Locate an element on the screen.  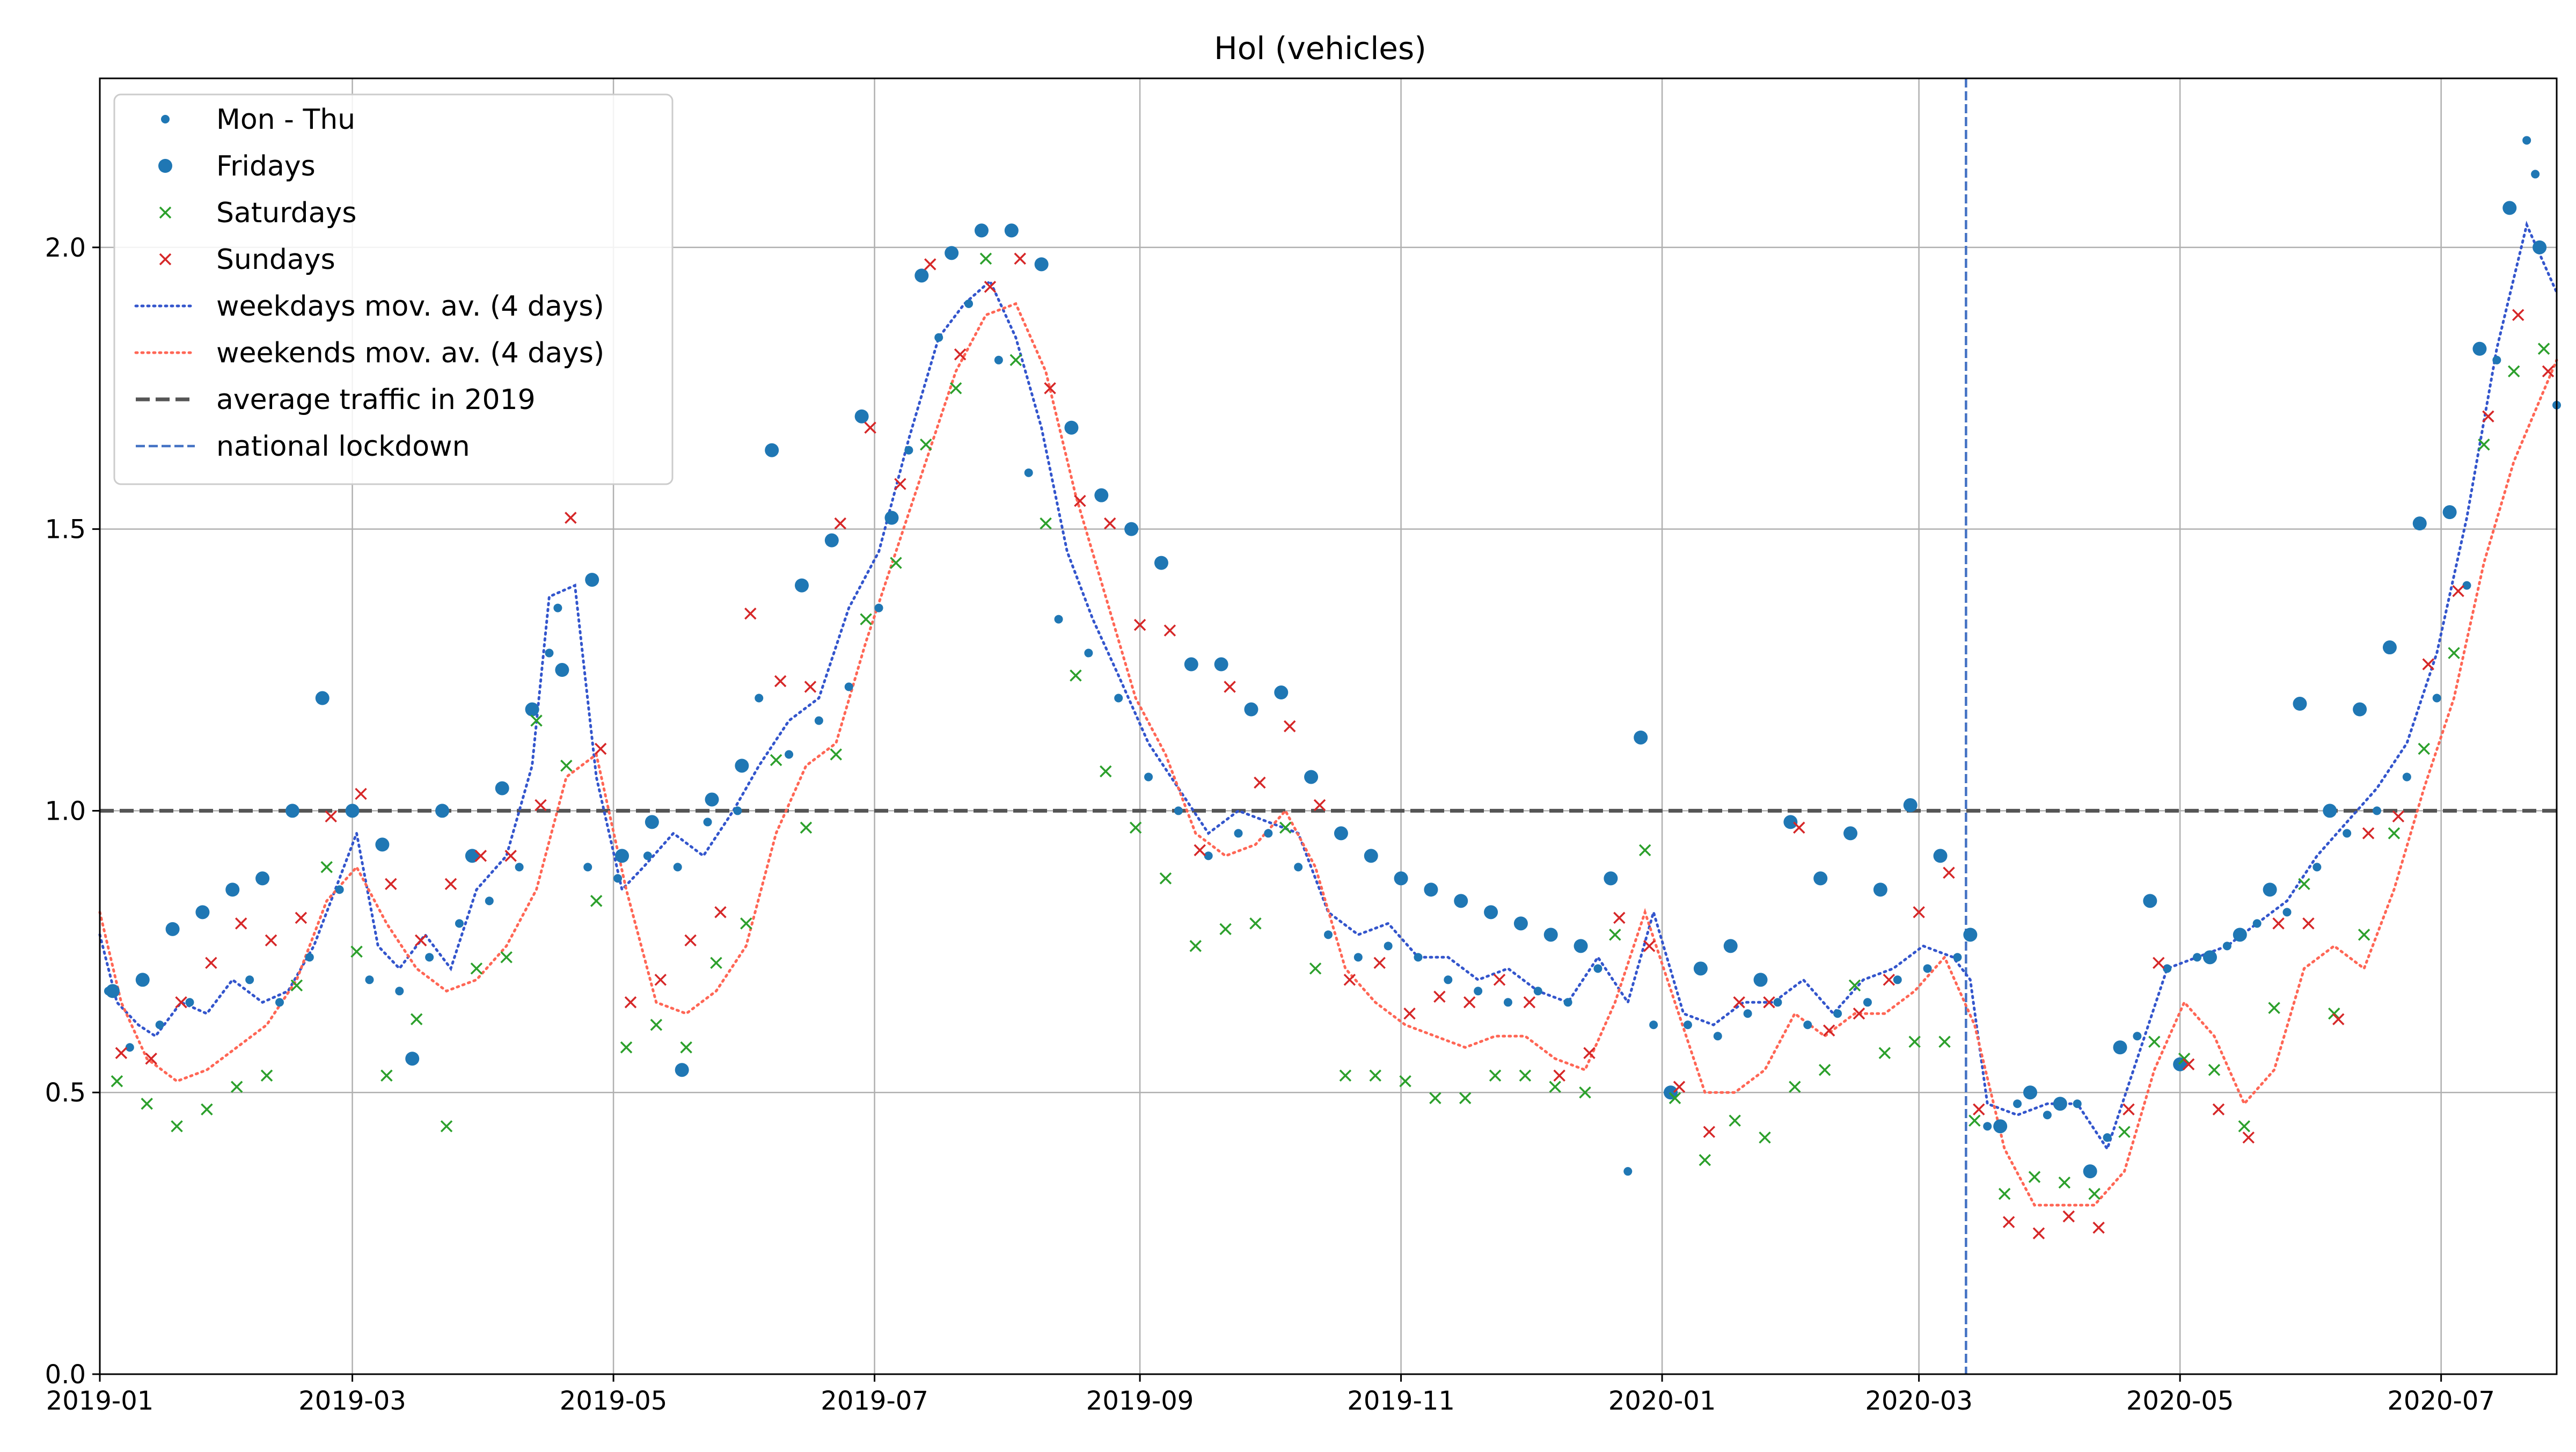
y-tick-label: 2.0 is located at coordinates (65, 248).